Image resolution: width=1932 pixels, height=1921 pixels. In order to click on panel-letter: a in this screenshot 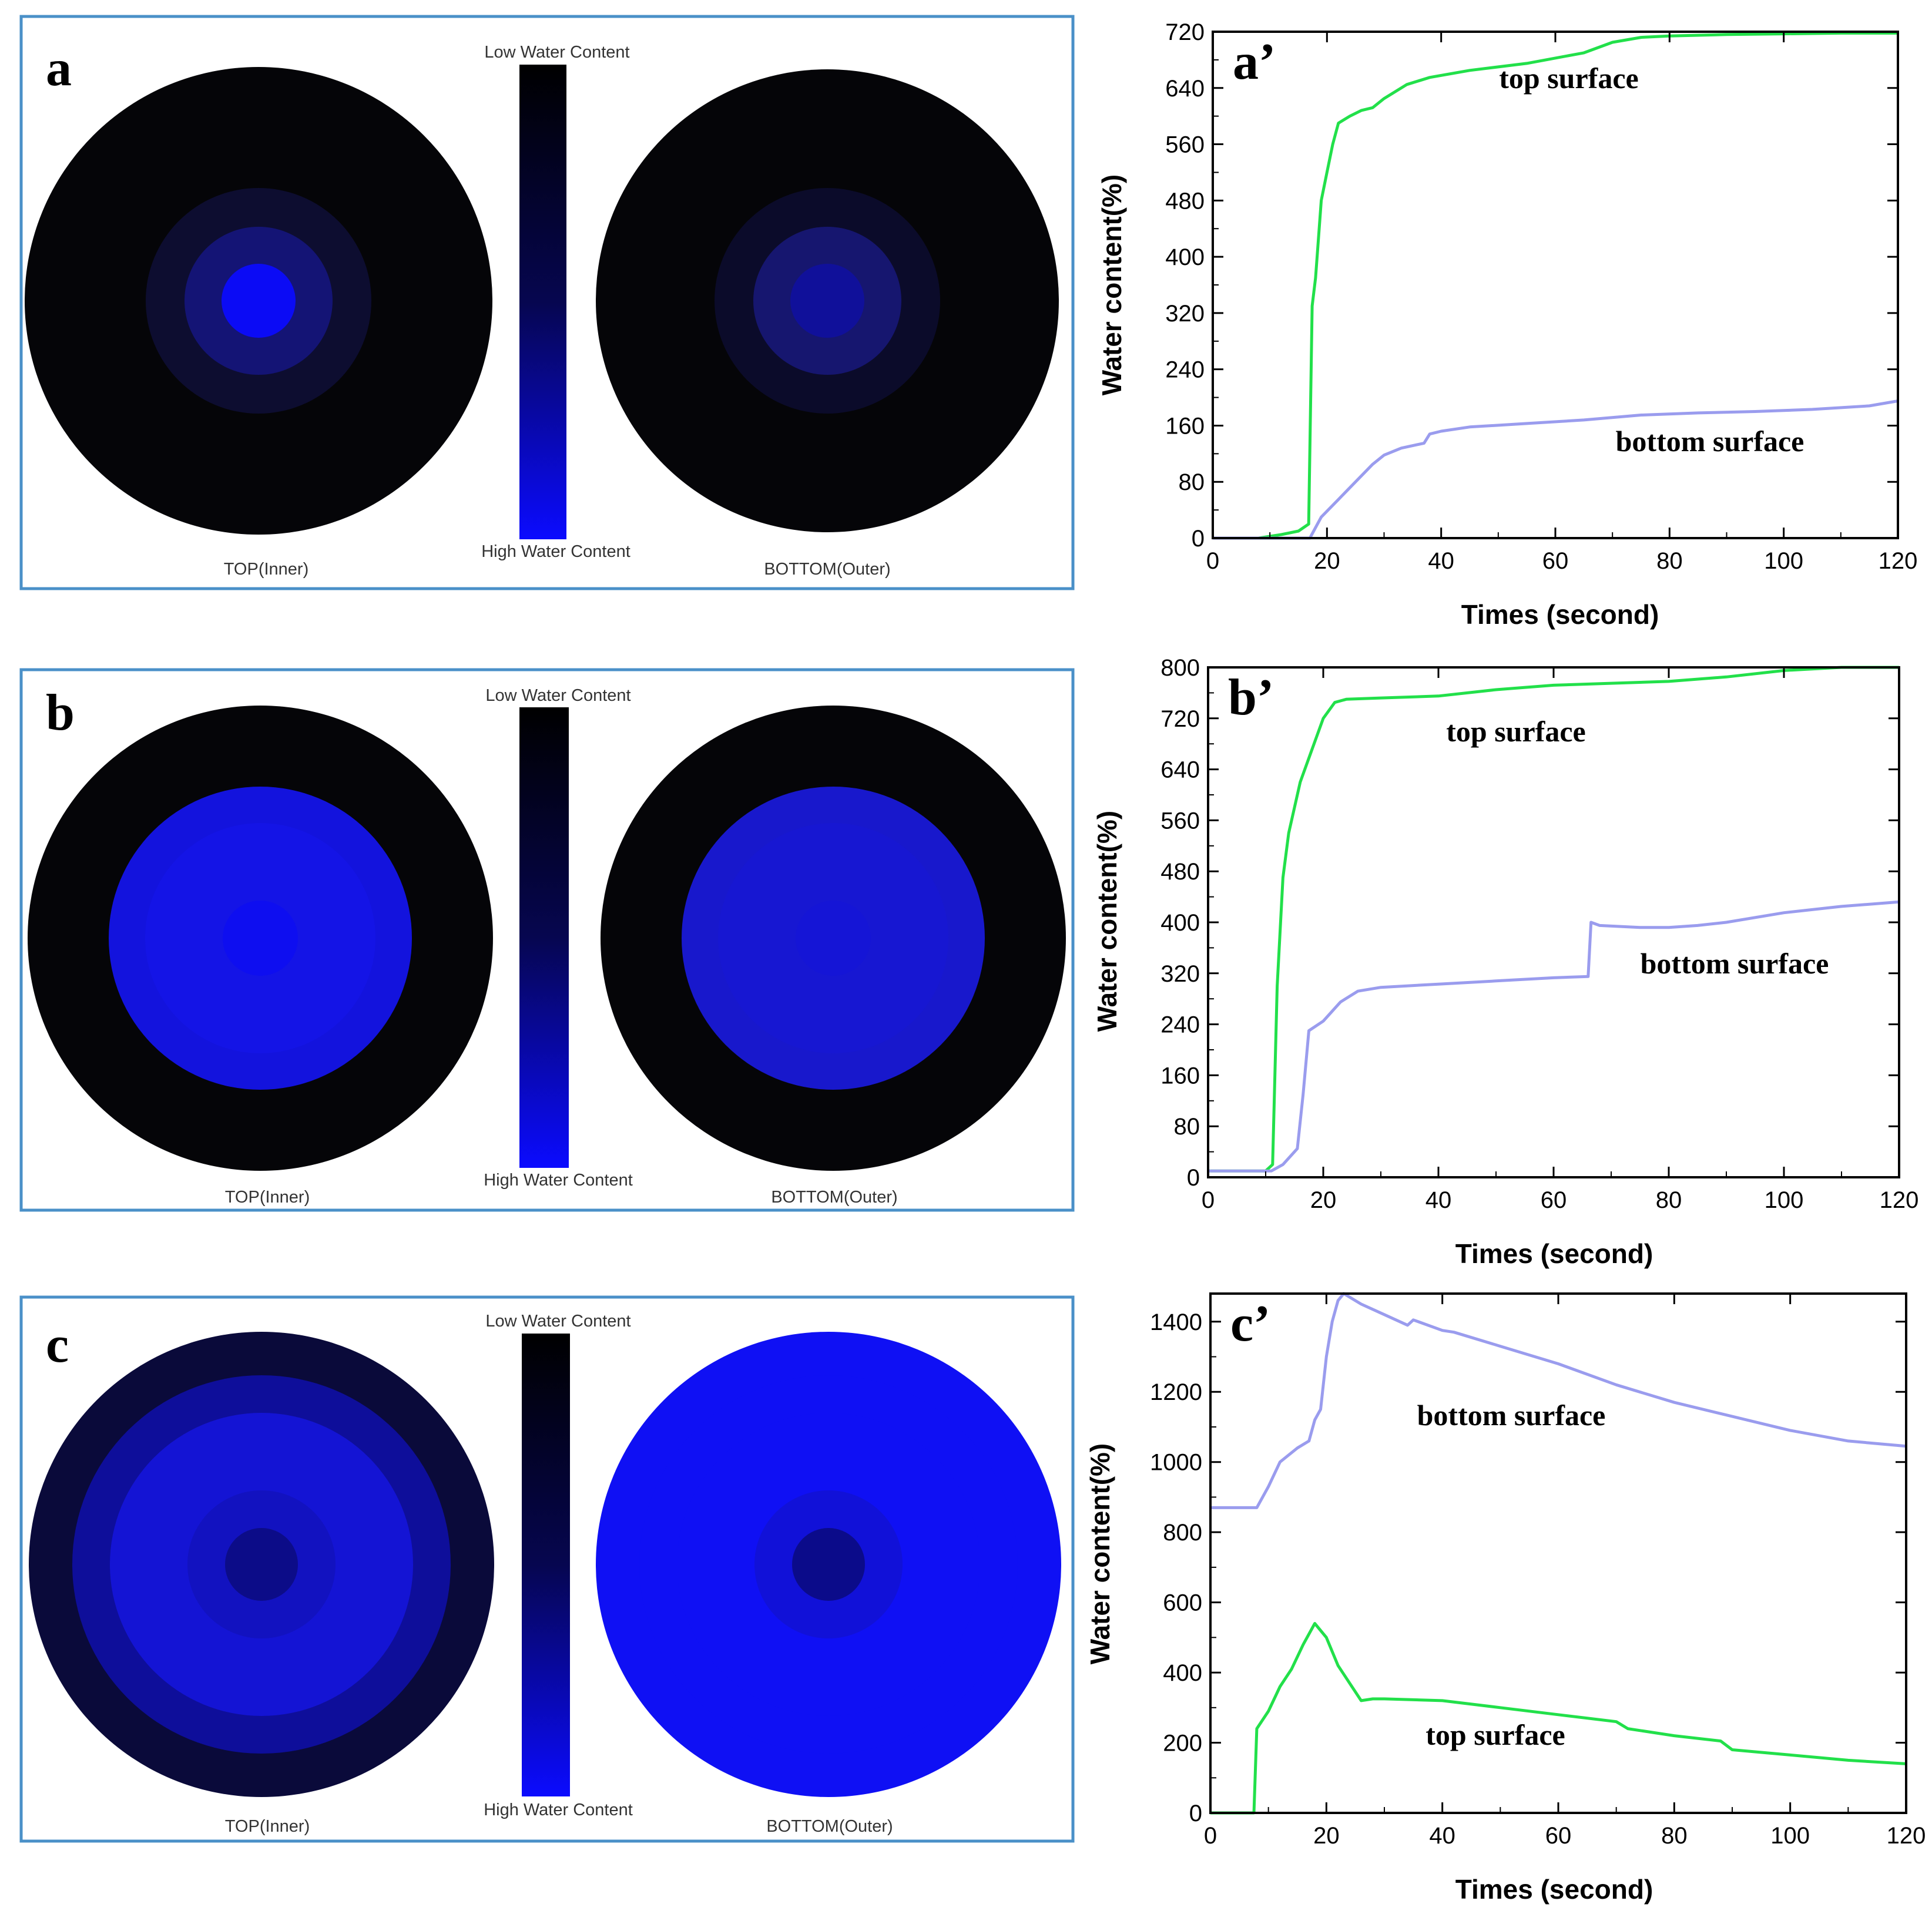, I will do `click(59, 68)`.